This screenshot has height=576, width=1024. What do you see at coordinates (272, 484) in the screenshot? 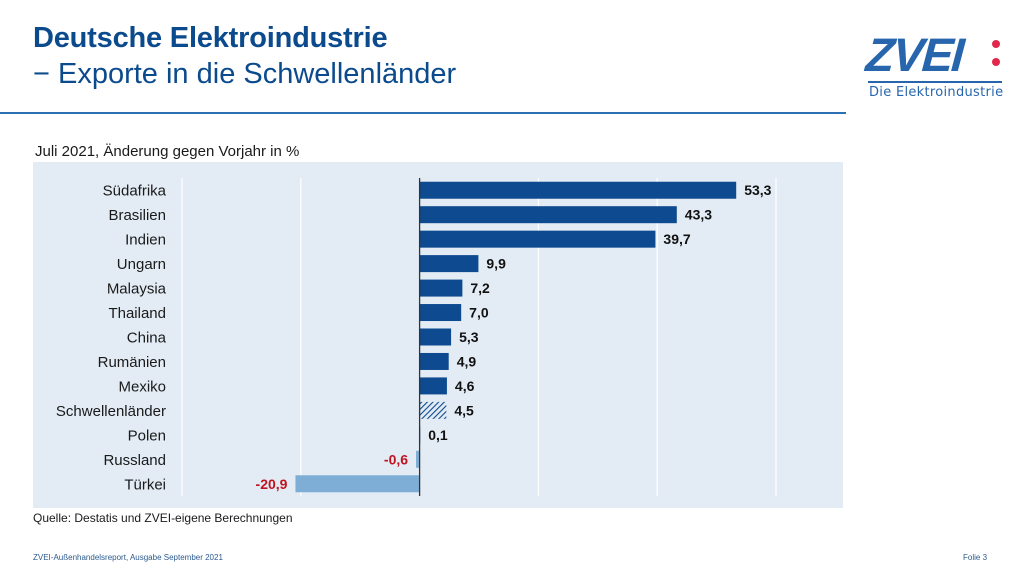
I see `value-label: -20,9` at bounding box center [272, 484].